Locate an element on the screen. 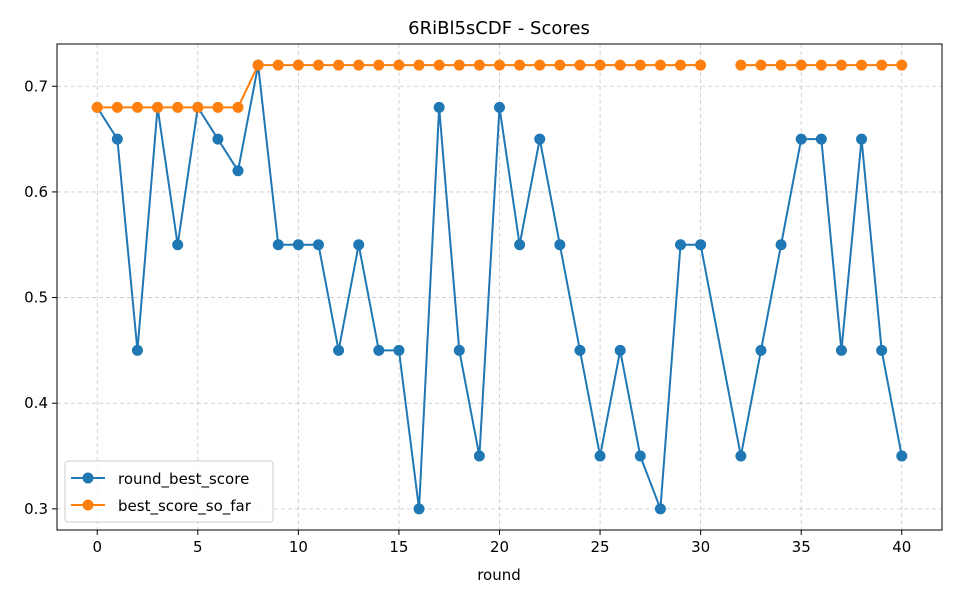 The width and height of the screenshot is (960, 600). x-tick-label: 15 is located at coordinates (398, 547).